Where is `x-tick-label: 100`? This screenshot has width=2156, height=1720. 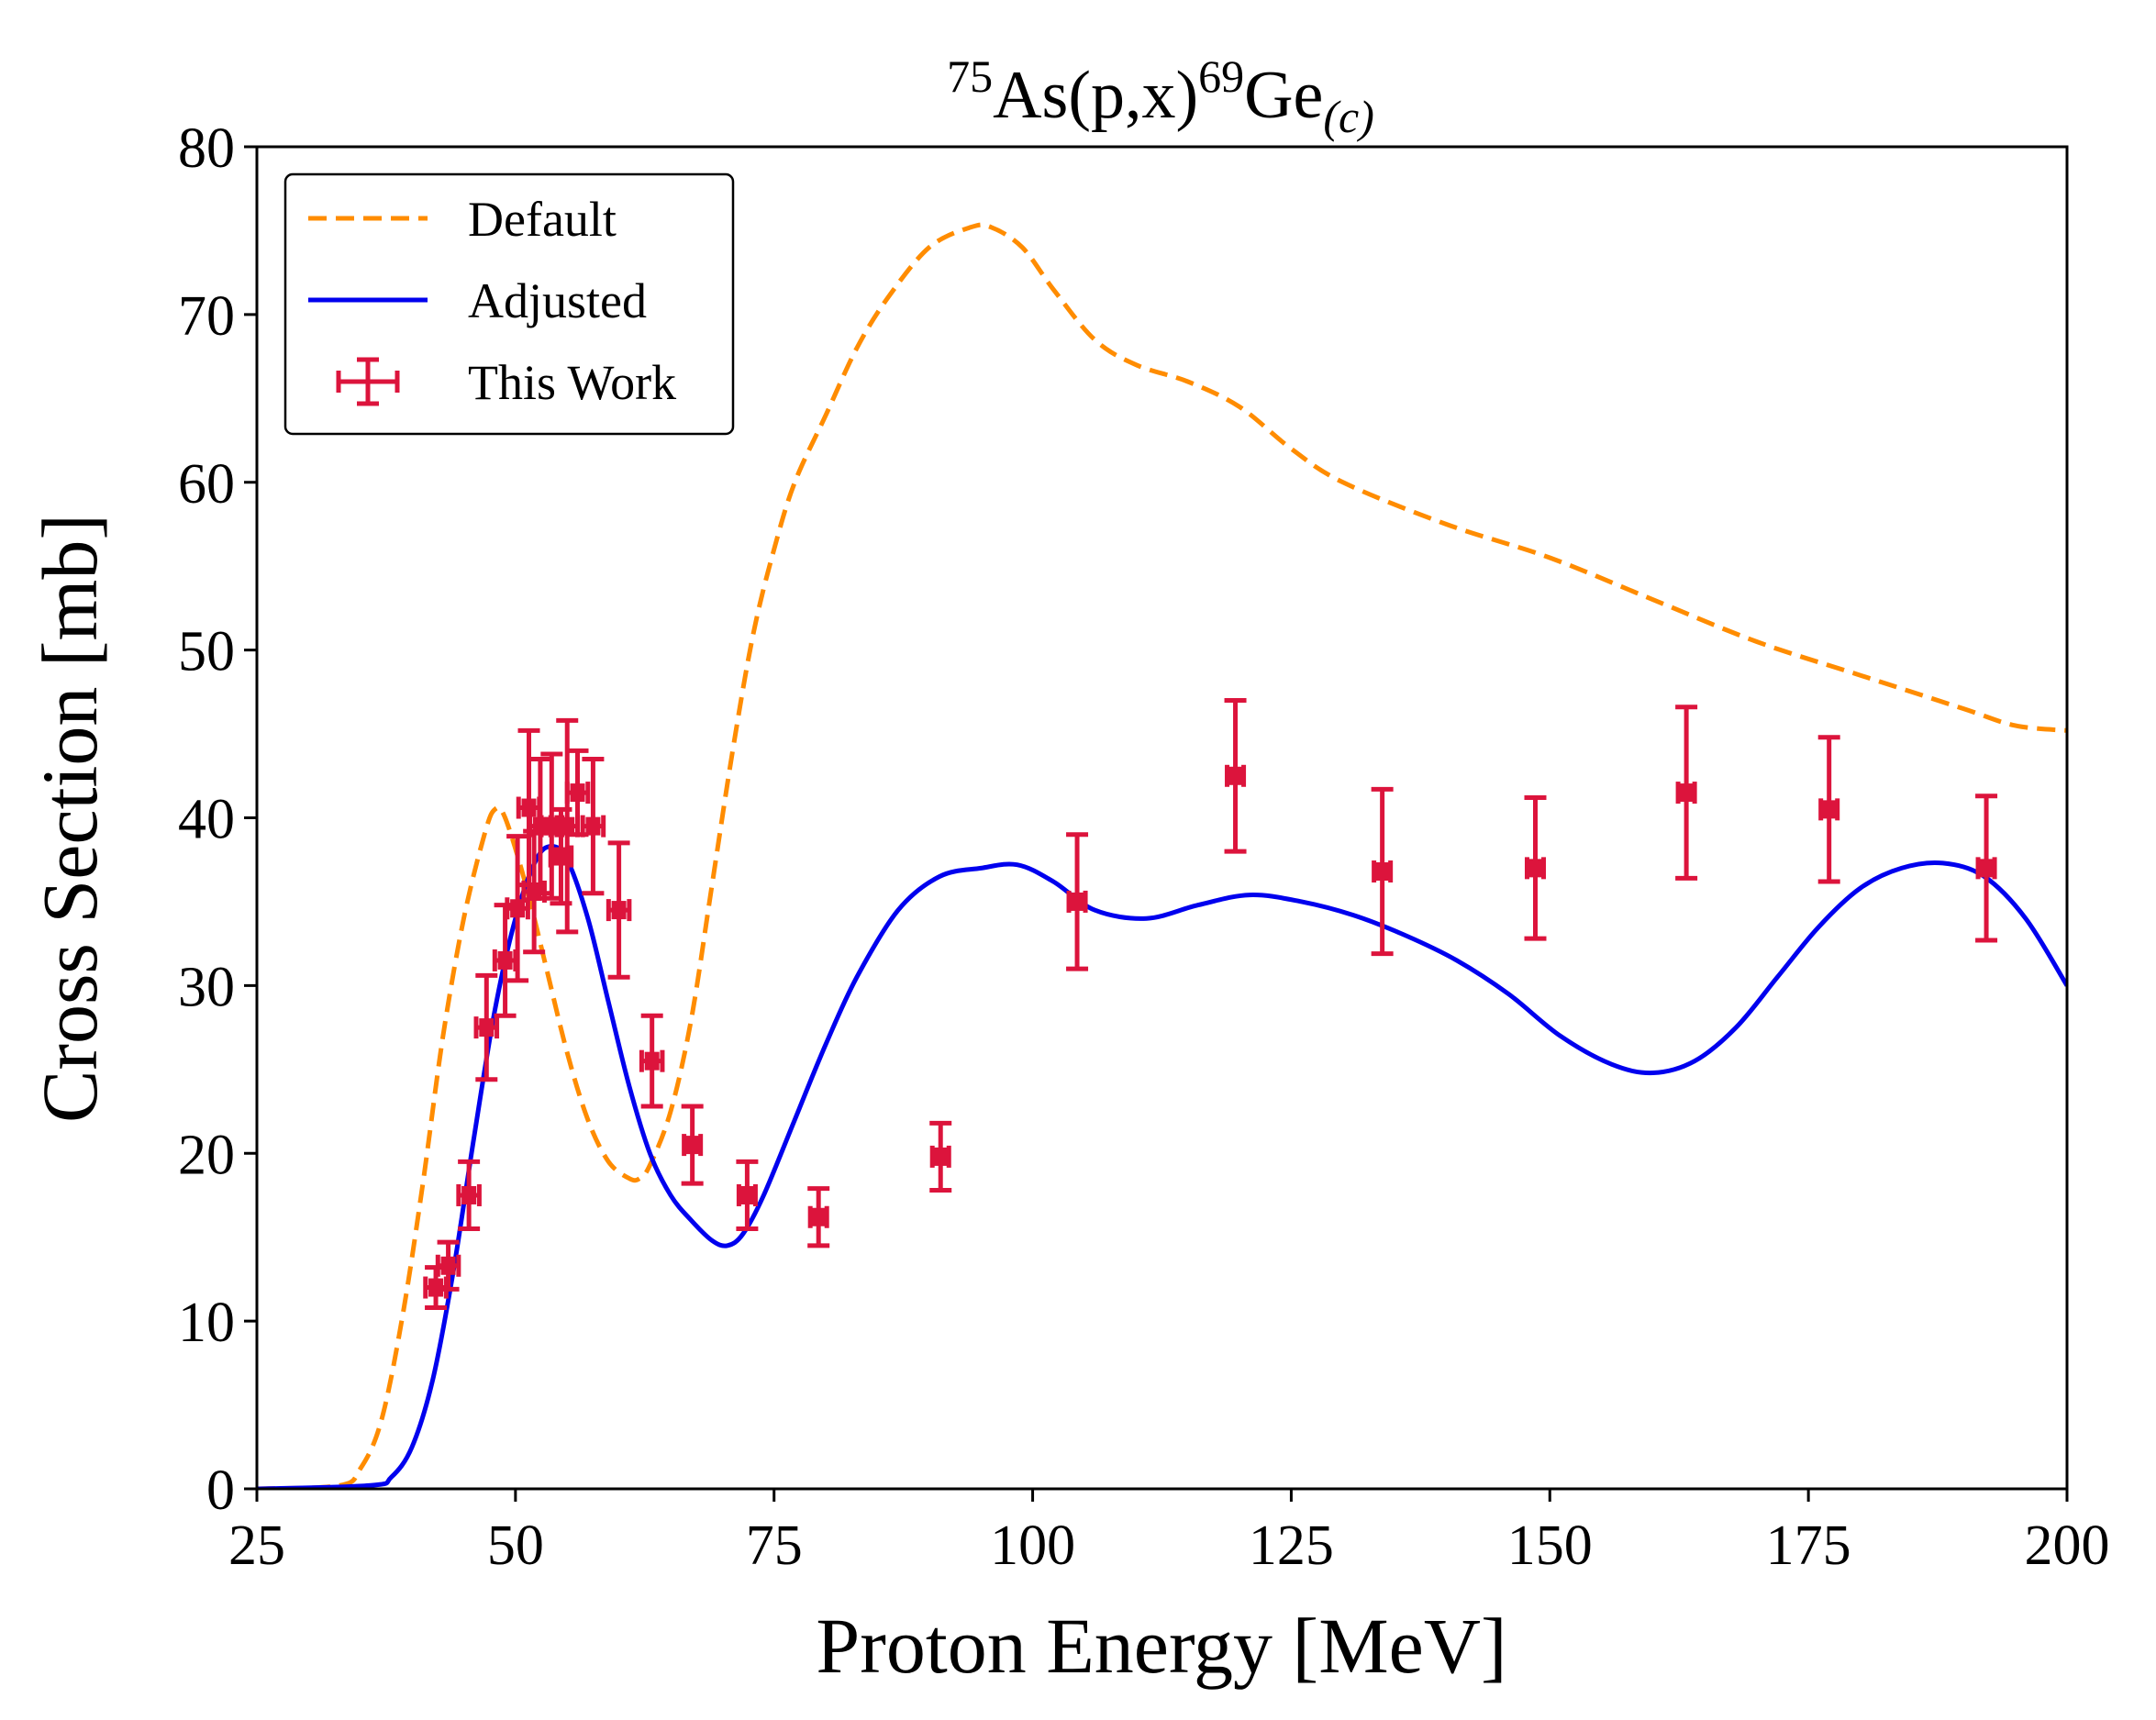
x-tick-label: 100 is located at coordinates (1033, 1546).